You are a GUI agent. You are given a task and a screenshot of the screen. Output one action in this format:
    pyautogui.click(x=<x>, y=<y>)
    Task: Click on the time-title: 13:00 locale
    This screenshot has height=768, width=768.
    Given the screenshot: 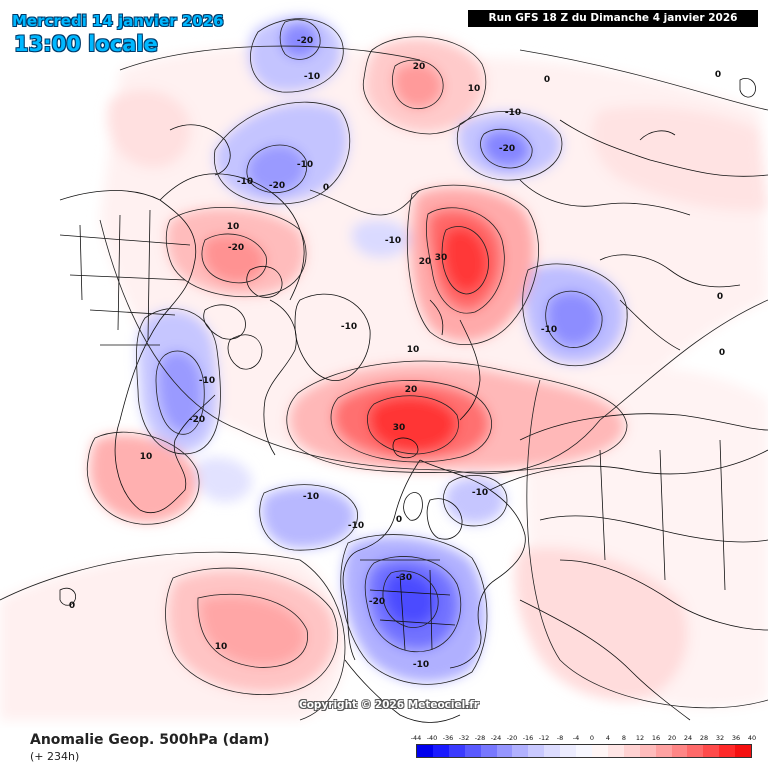 What is the action you would take?
    pyautogui.click(x=86, y=44)
    